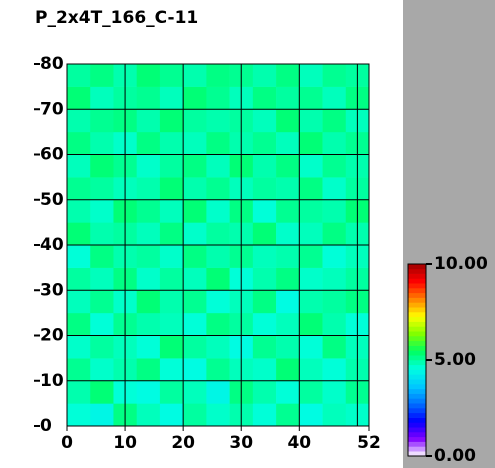 This screenshot has height=468, width=495. I want to click on colorbar-tick-label: 10.00, so click(461, 264).